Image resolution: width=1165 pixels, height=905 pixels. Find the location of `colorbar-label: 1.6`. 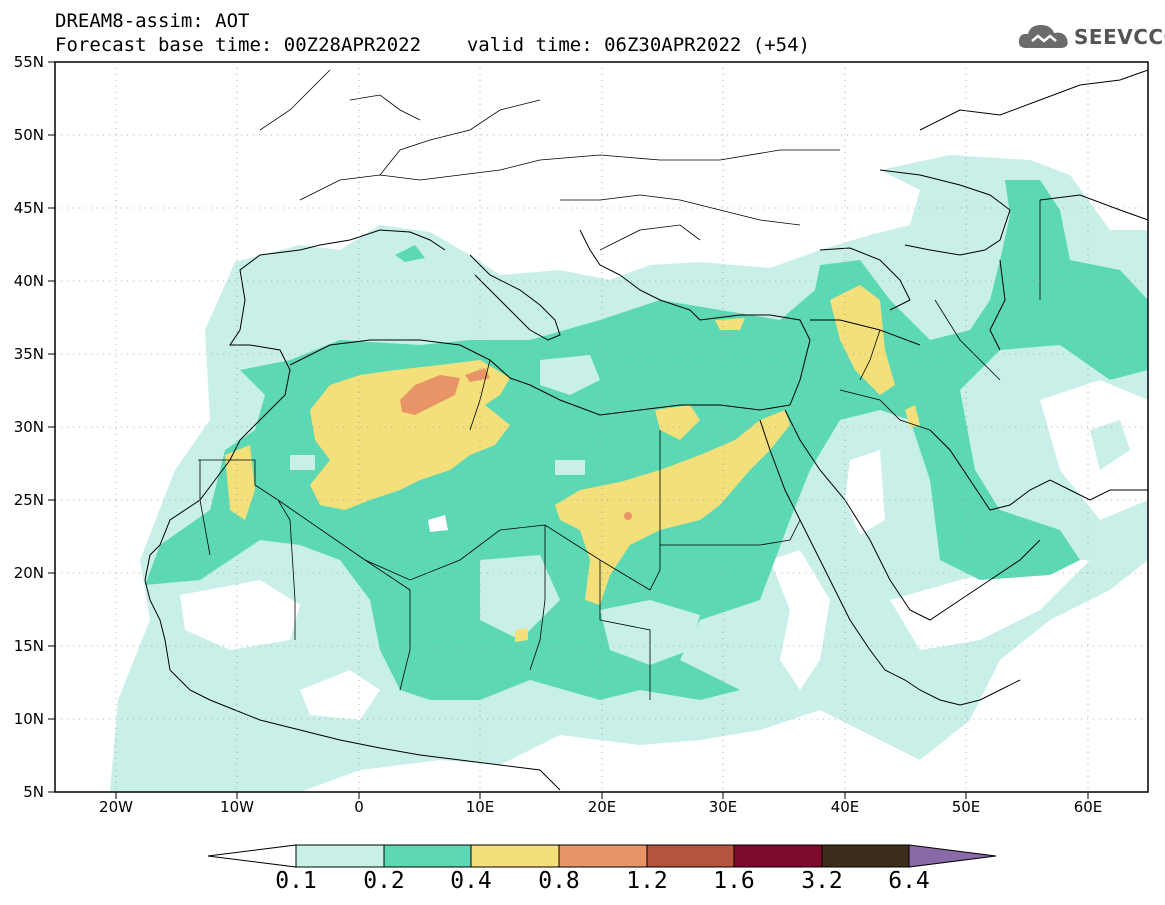

colorbar-label: 1.6 is located at coordinates (734, 881).